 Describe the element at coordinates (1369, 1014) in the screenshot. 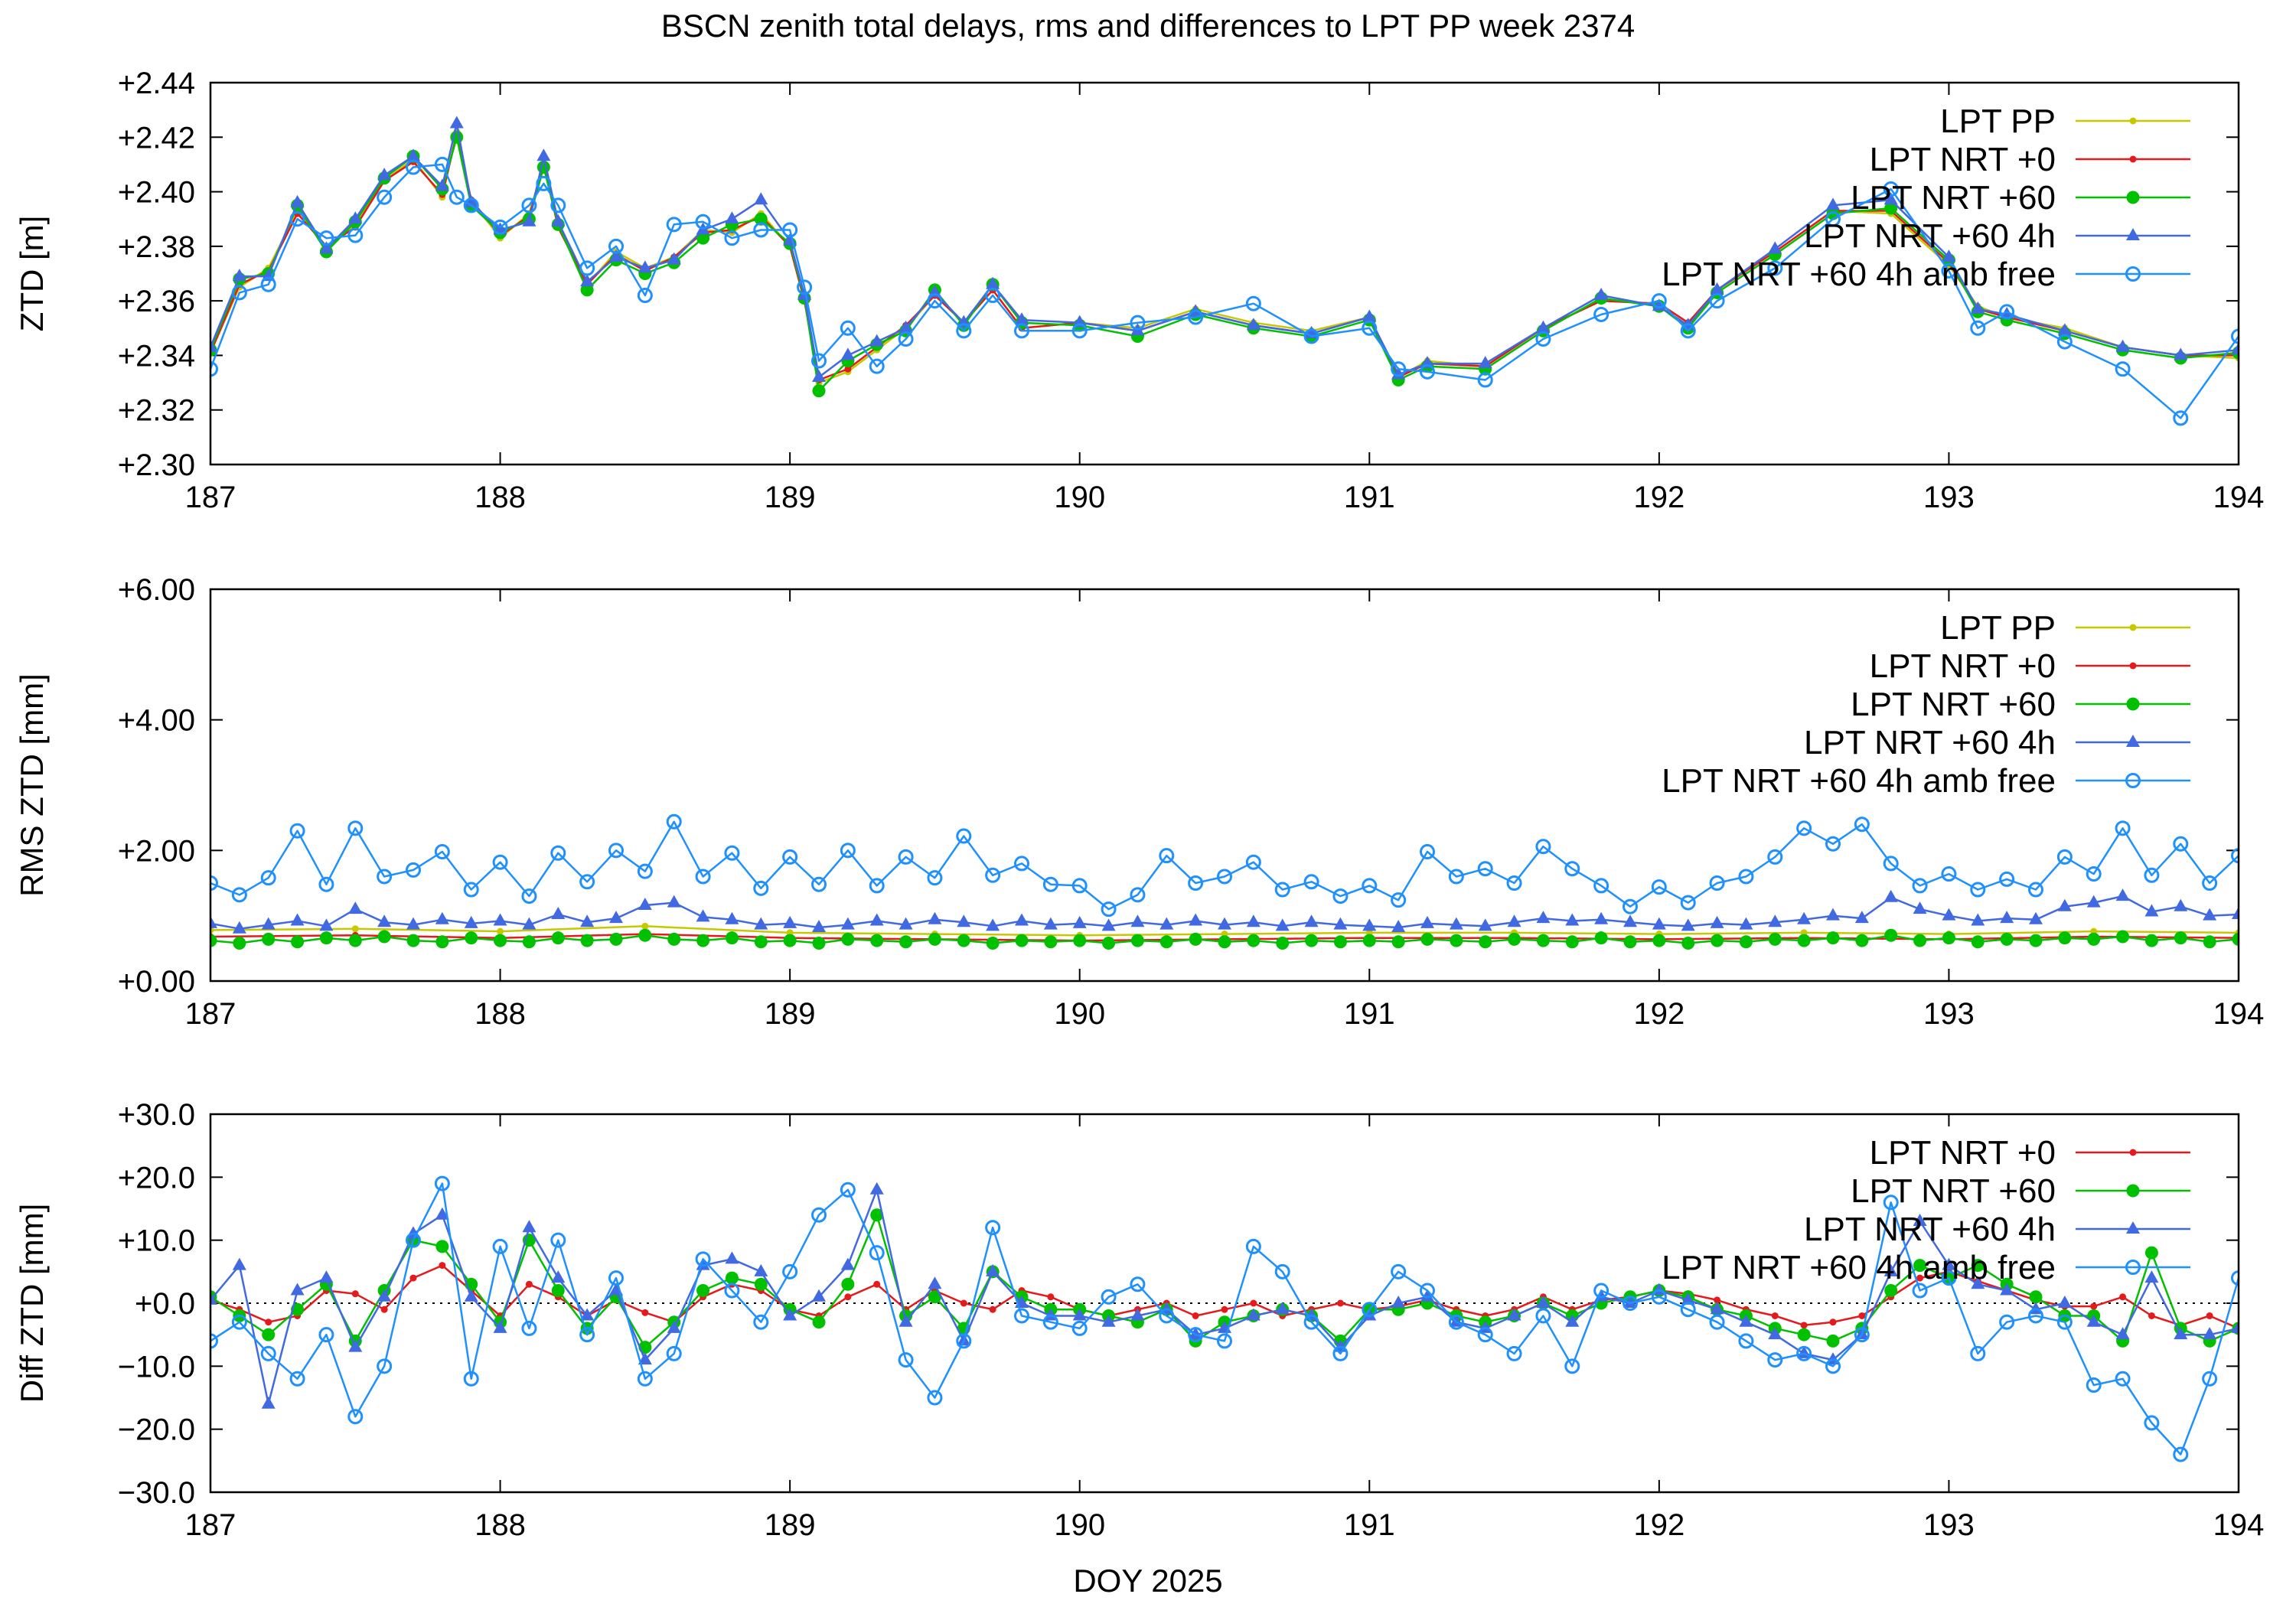

I see `x-tick-label: 191` at that location.